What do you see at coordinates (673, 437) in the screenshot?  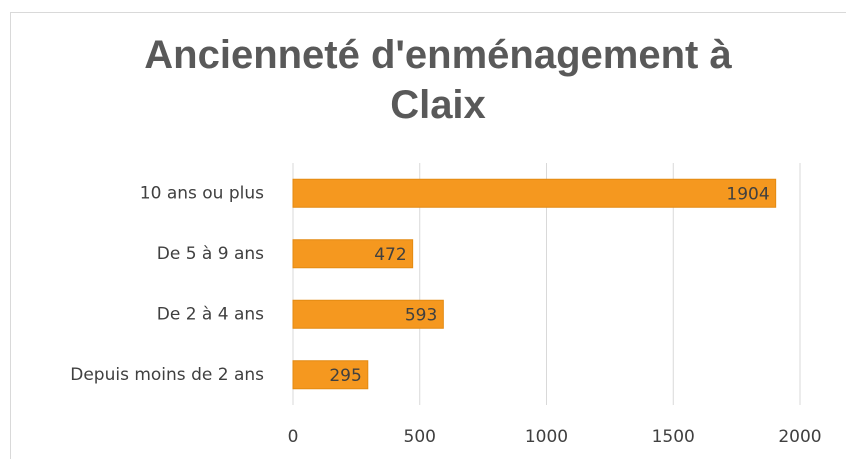 I see `x-tick-label: 1500` at bounding box center [673, 437].